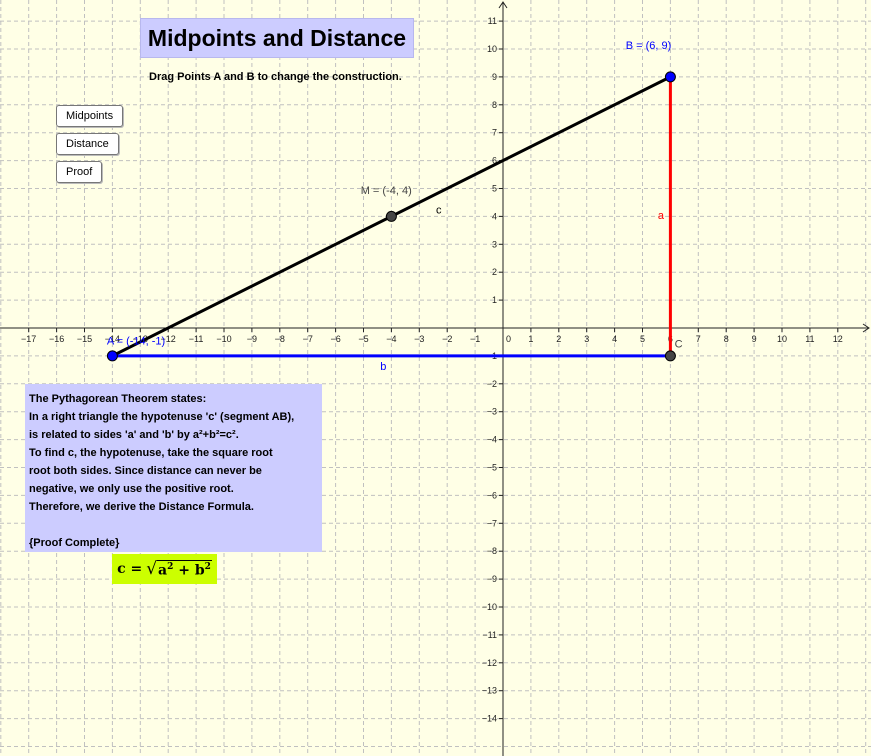 Image resolution: width=871 pixels, height=756 pixels. I want to click on y-tick-label: −6, so click(492, 495).